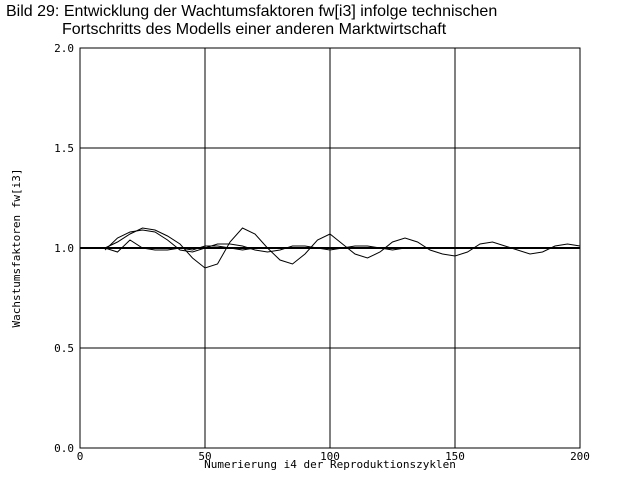 This screenshot has width=640, height=480. What do you see at coordinates (16, 248) in the screenshot?
I see `y-axis-label: Wachstumsfaktoren fw[i3]` at bounding box center [16, 248].